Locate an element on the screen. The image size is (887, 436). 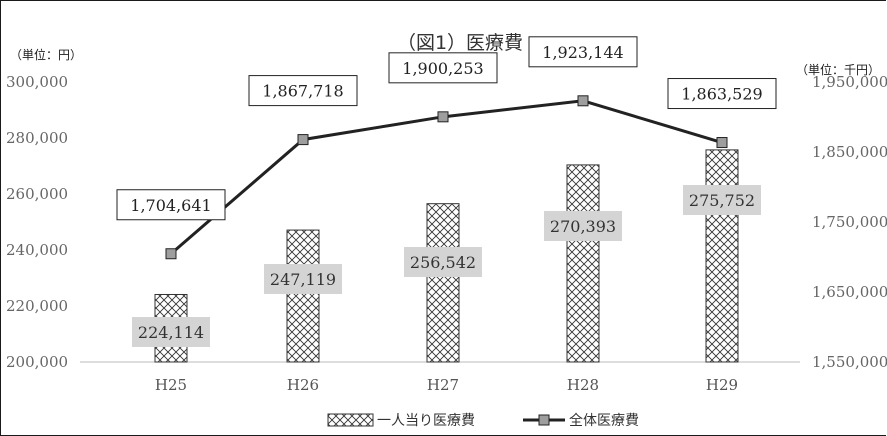
left-tick-label: 300,000 is located at coordinates (37, 82).